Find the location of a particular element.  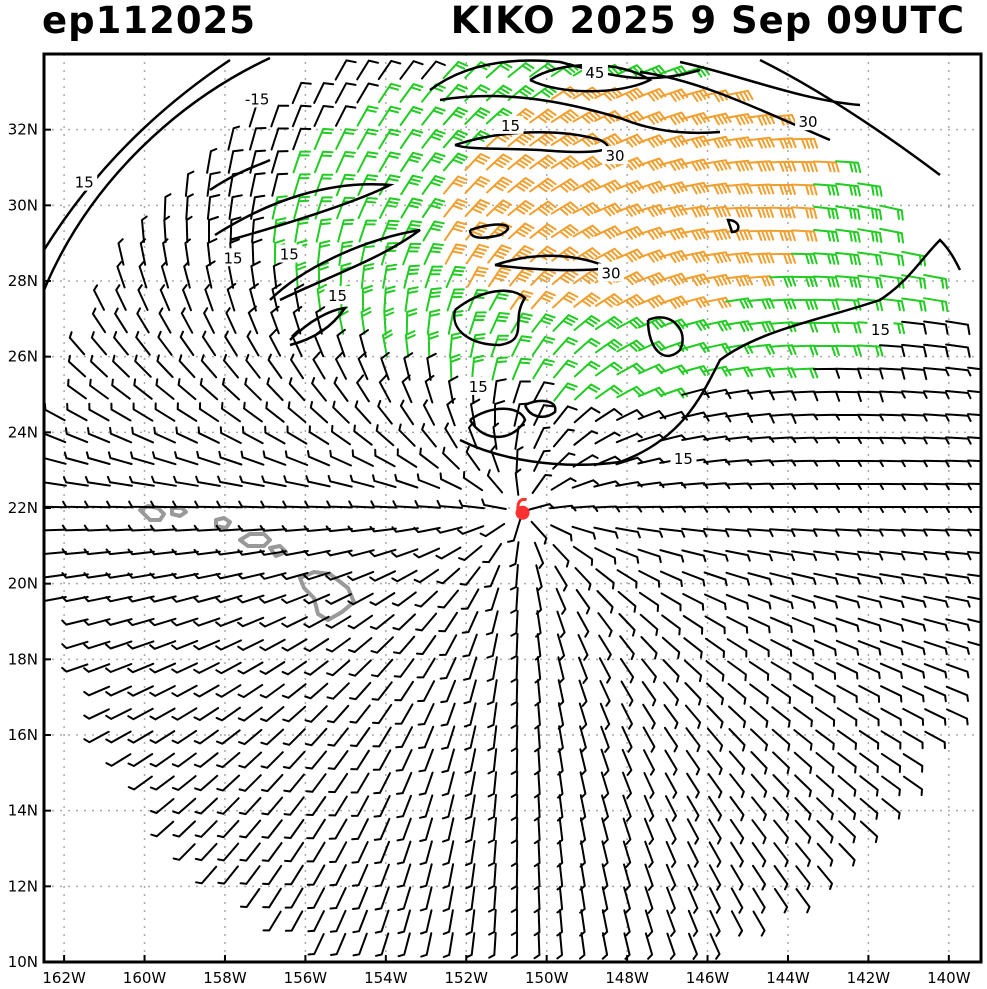

lat-tick-label: 12N is located at coordinates (23, 886).